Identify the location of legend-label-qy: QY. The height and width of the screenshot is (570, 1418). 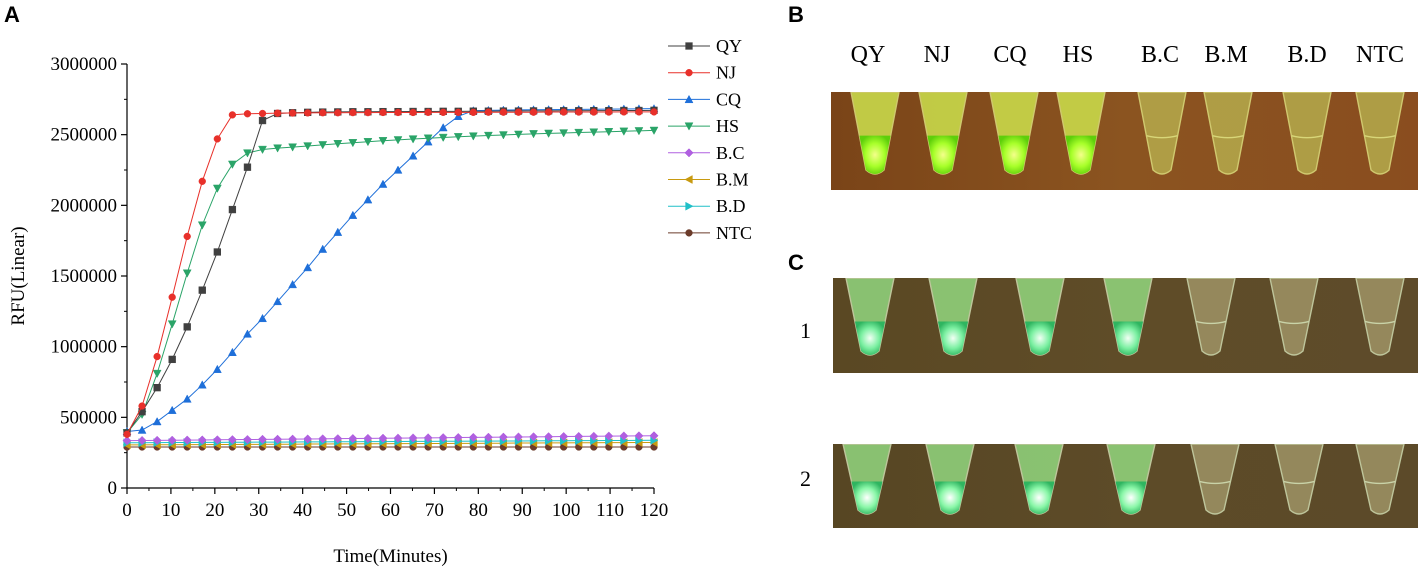
(729, 46).